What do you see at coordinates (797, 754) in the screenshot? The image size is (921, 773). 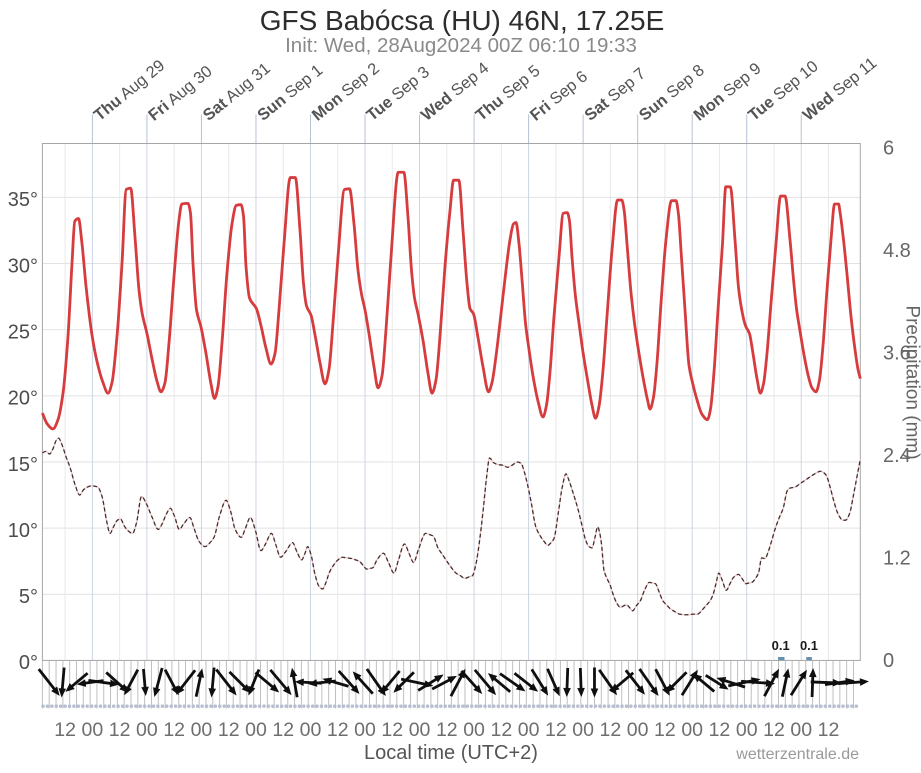 I see `svg-text: wetterzentrale.de` at bounding box center [797, 754].